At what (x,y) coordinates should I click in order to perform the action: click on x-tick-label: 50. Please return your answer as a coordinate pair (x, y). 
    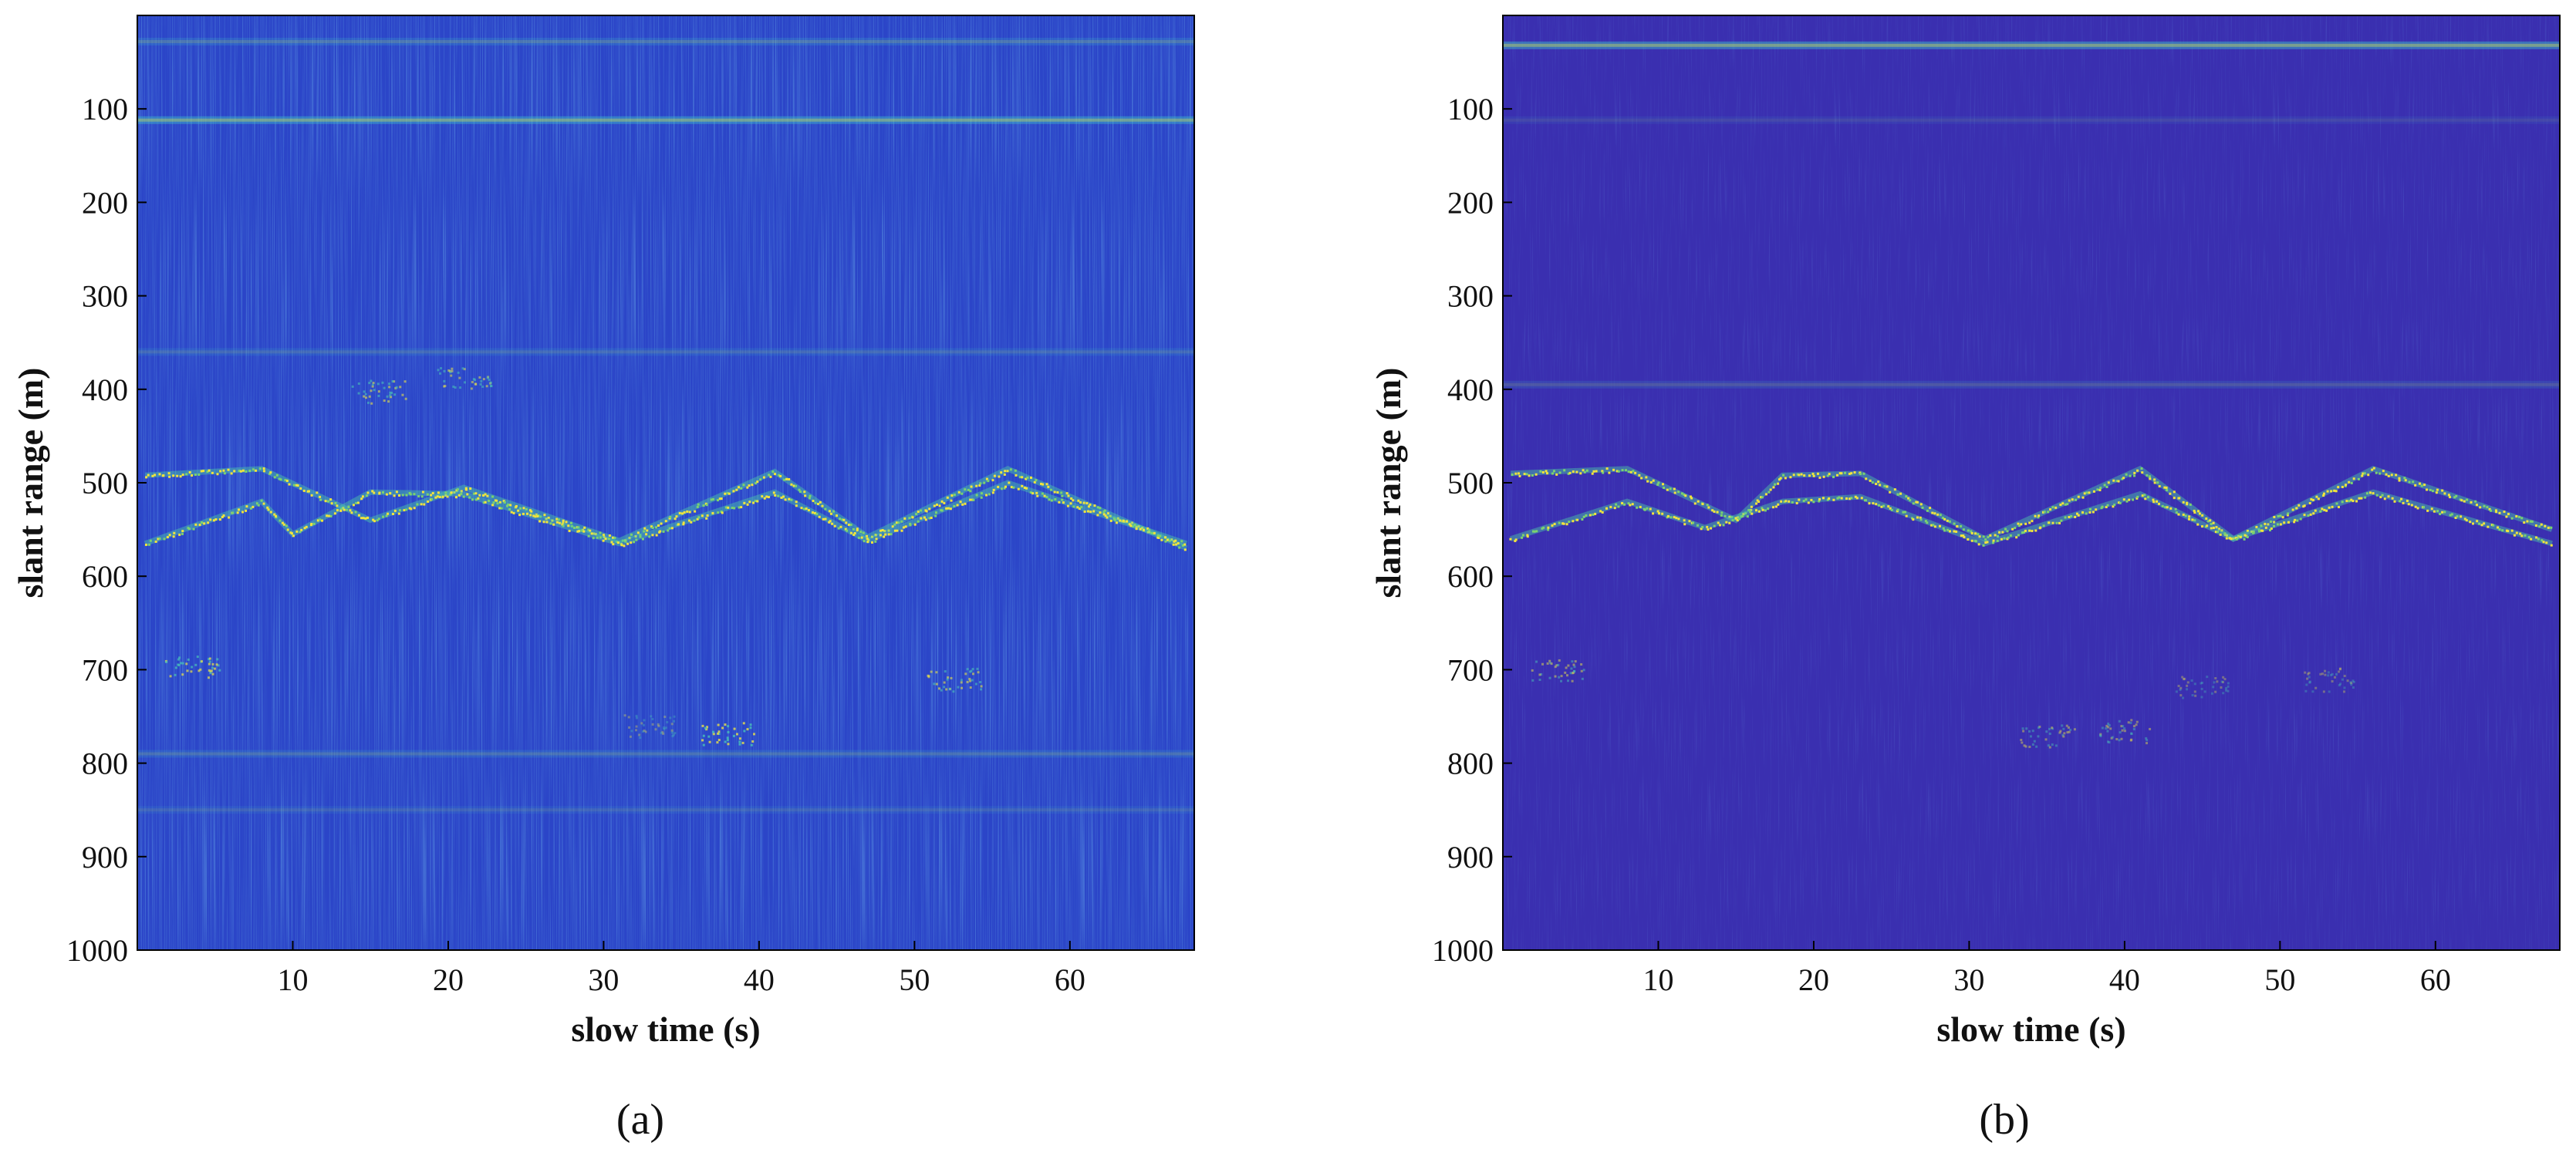
    Looking at the image, I should click on (2279, 979).